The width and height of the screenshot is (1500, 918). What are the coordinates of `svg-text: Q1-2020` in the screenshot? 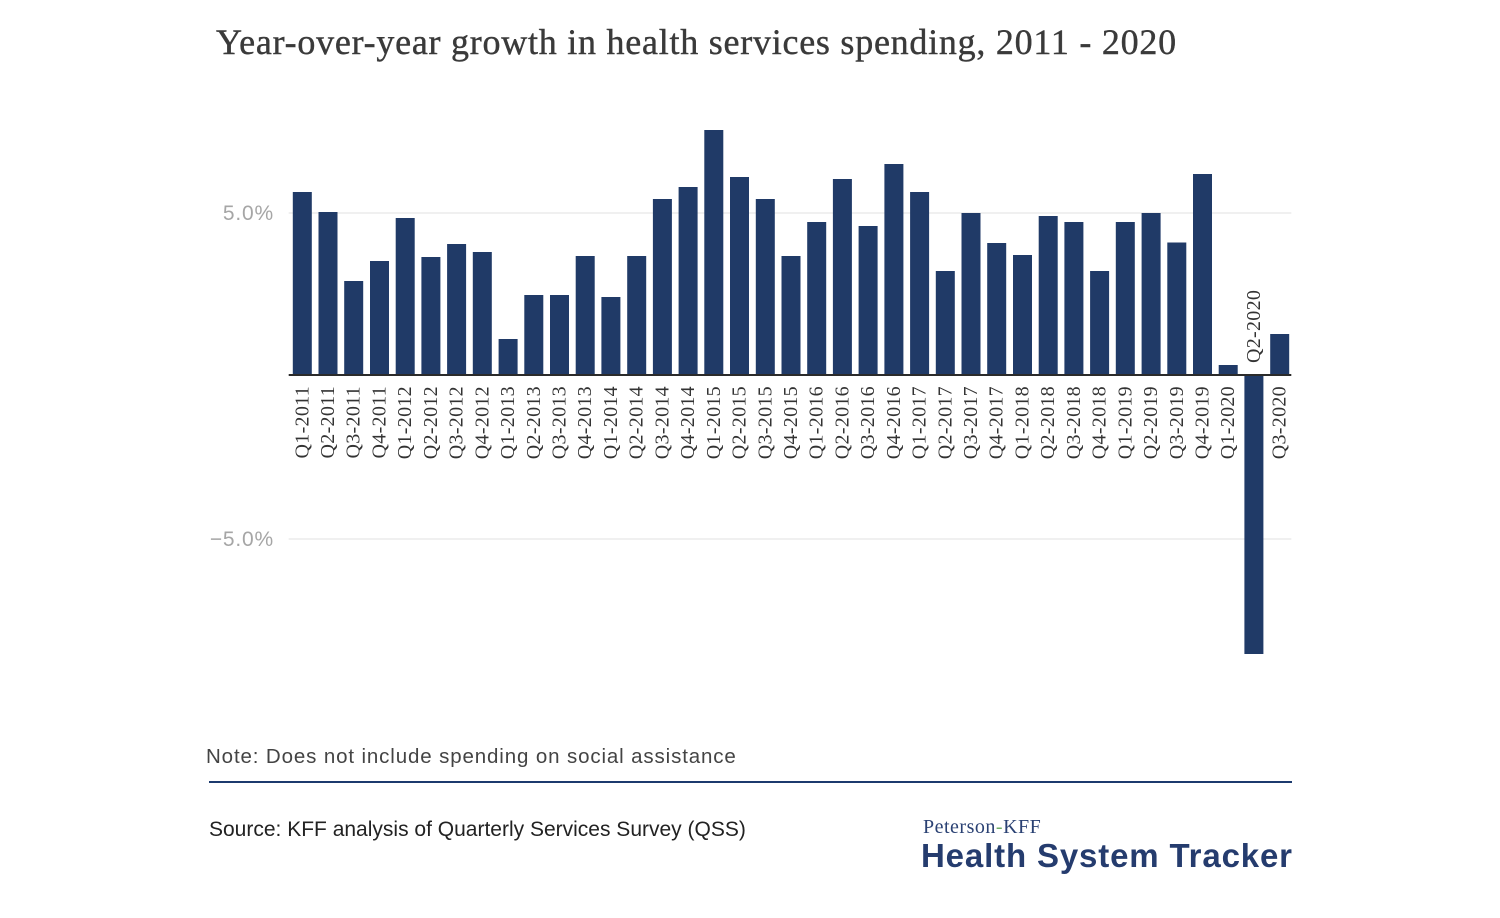 It's located at (1228, 422).